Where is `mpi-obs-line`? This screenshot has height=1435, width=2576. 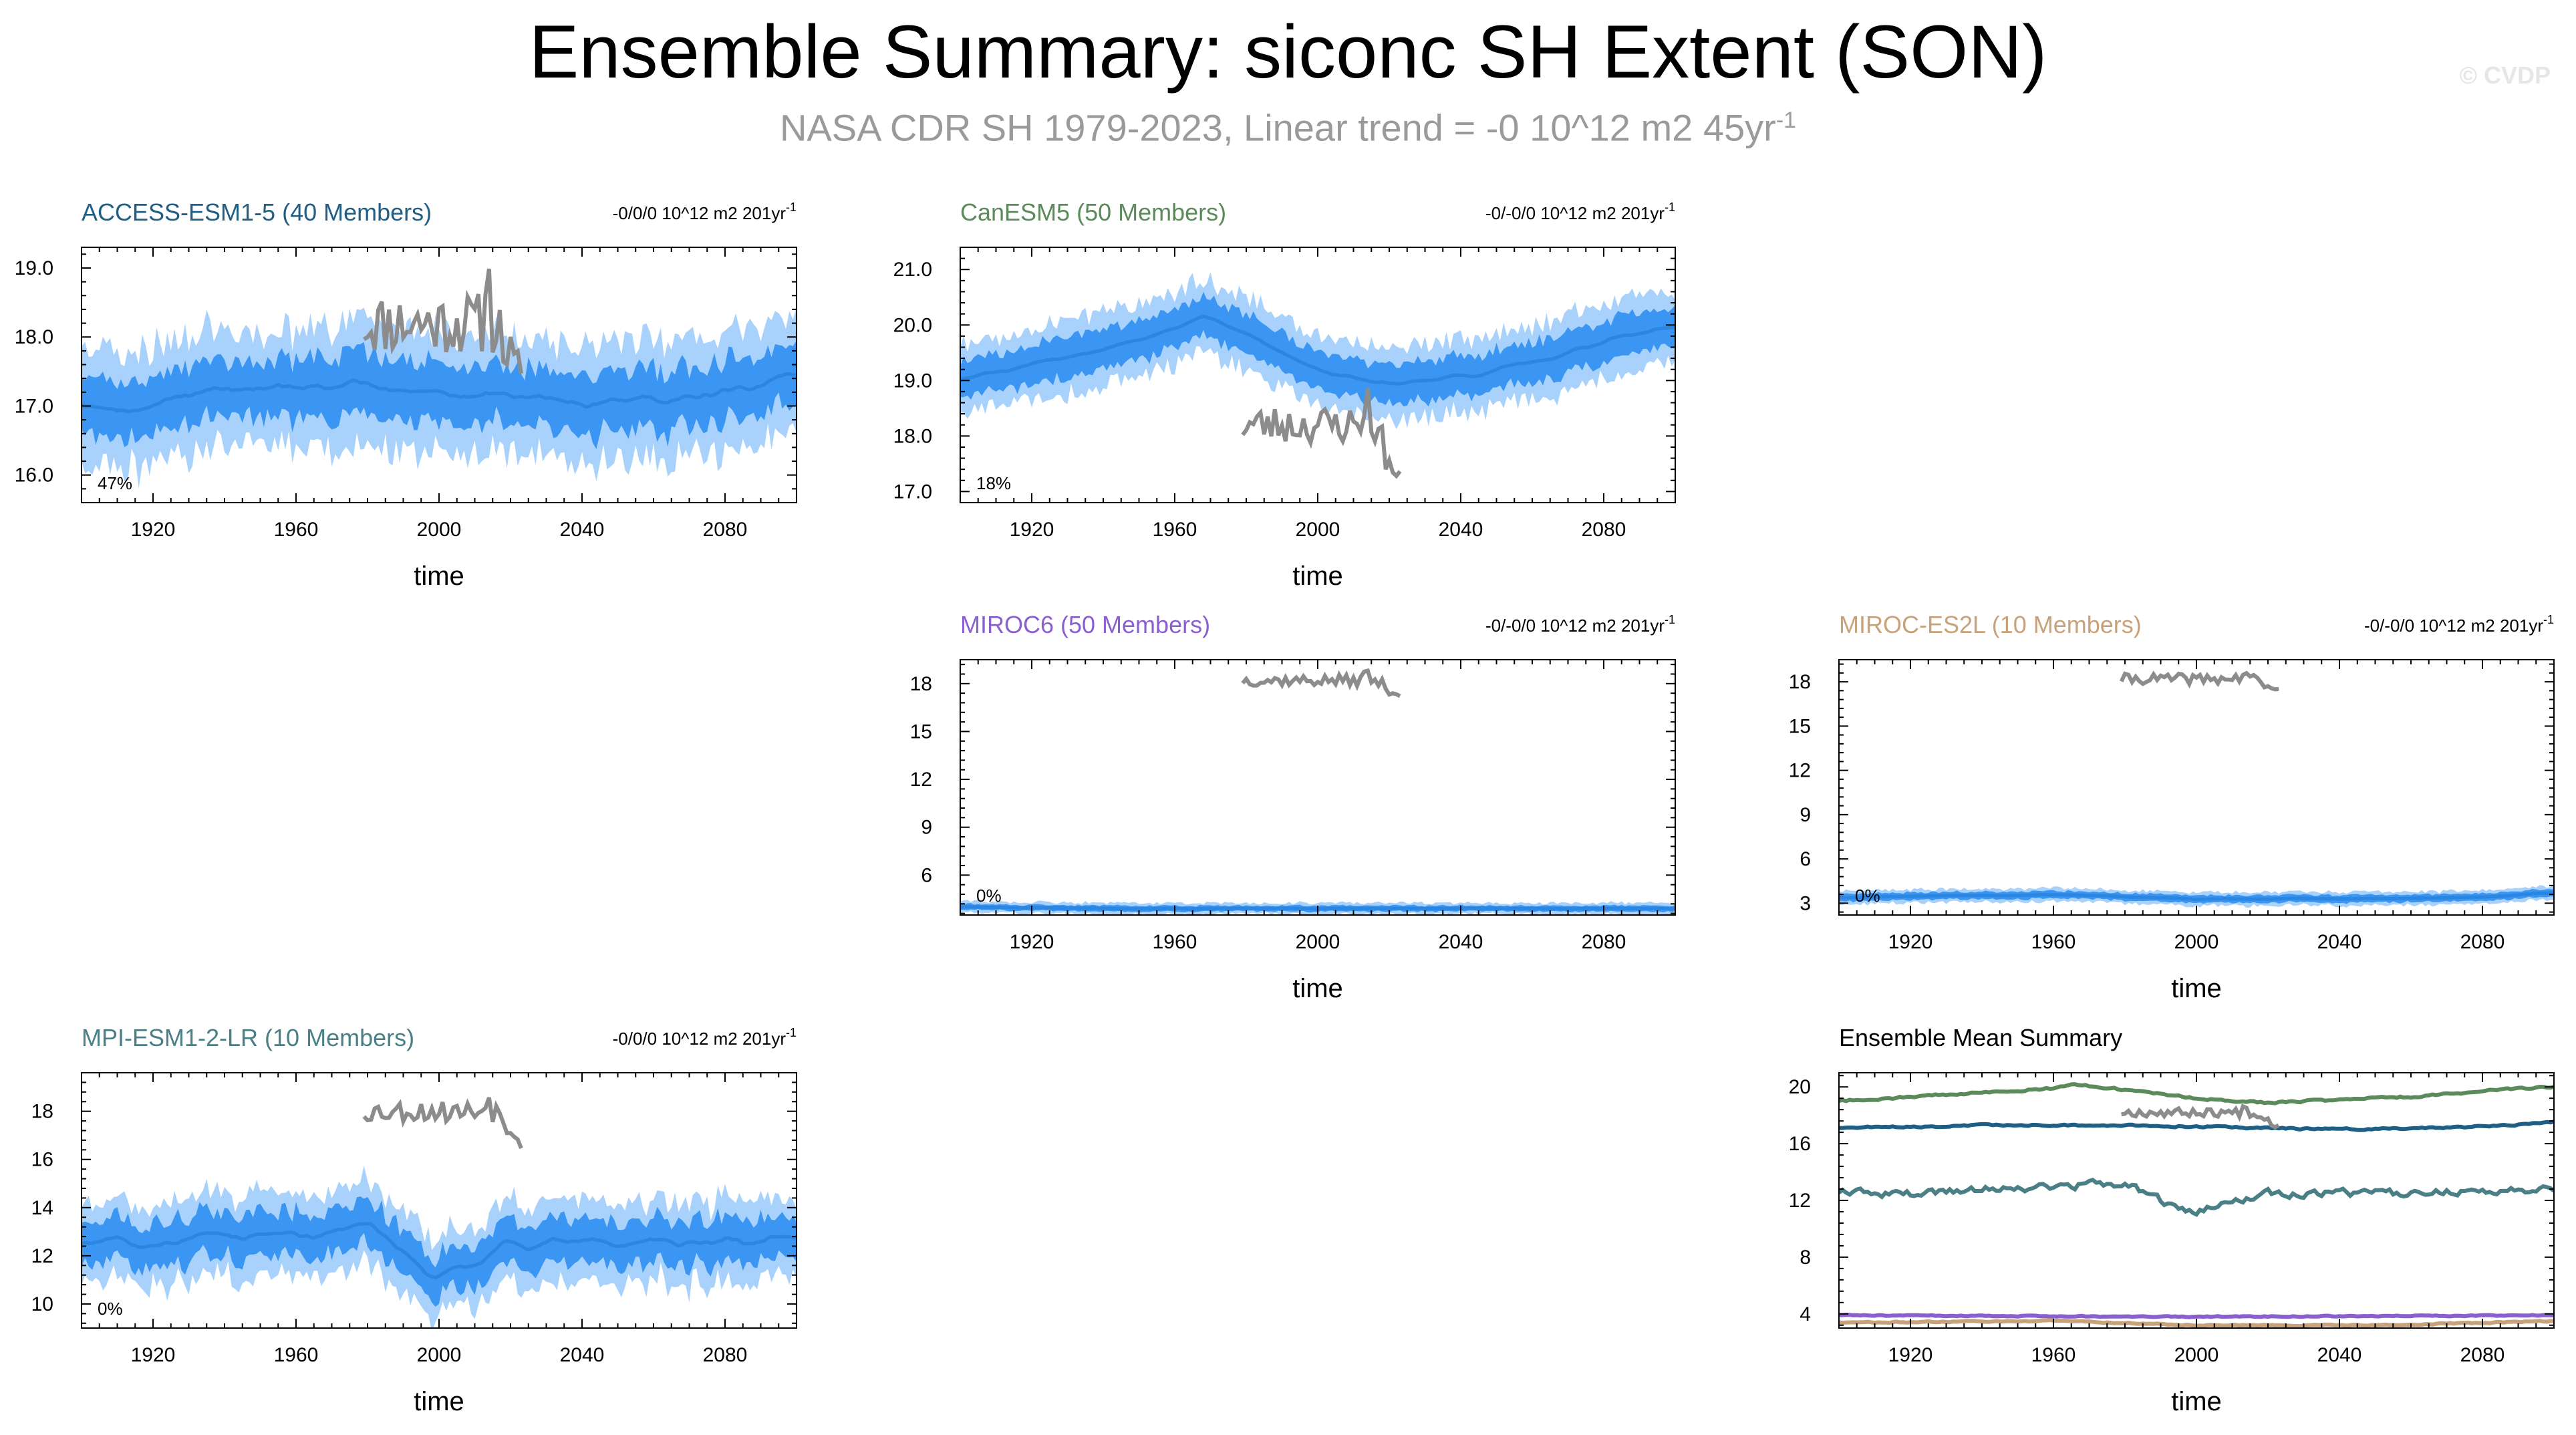 mpi-obs-line is located at coordinates (442, 1123).